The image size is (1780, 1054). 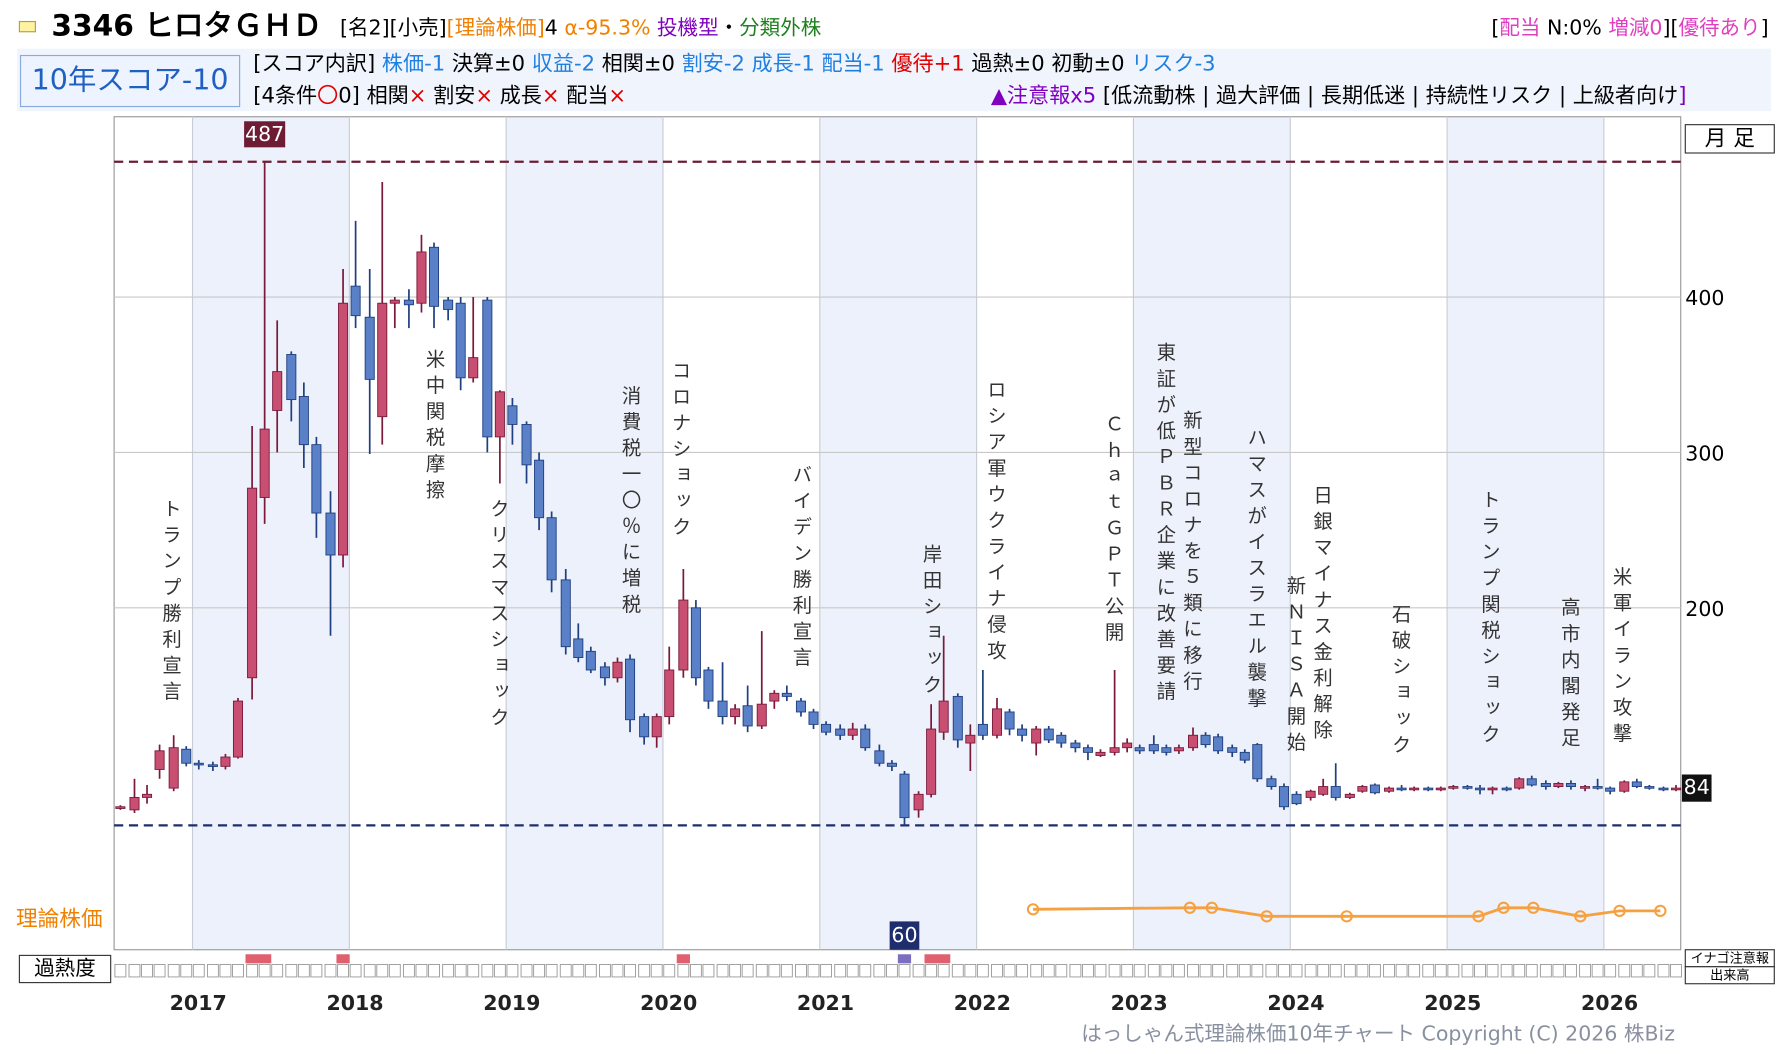 What do you see at coordinates (354, 1003) in the screenshot?
I see `x-tick-label: 2018` at bounding box center [354, 1003].